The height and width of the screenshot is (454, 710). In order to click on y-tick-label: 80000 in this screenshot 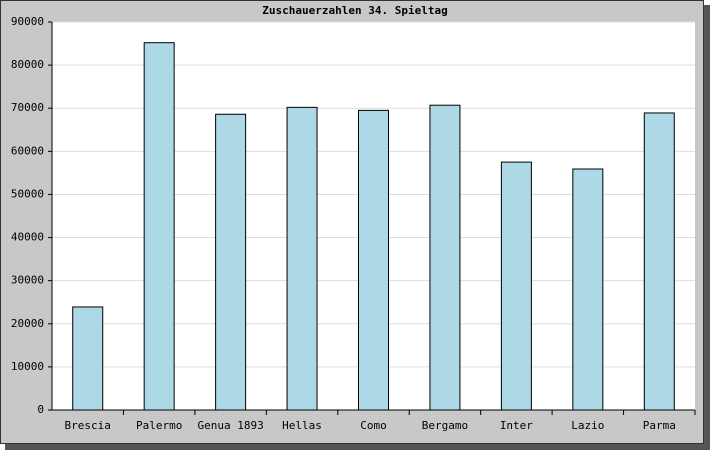, I will do `click(27, 64)`.